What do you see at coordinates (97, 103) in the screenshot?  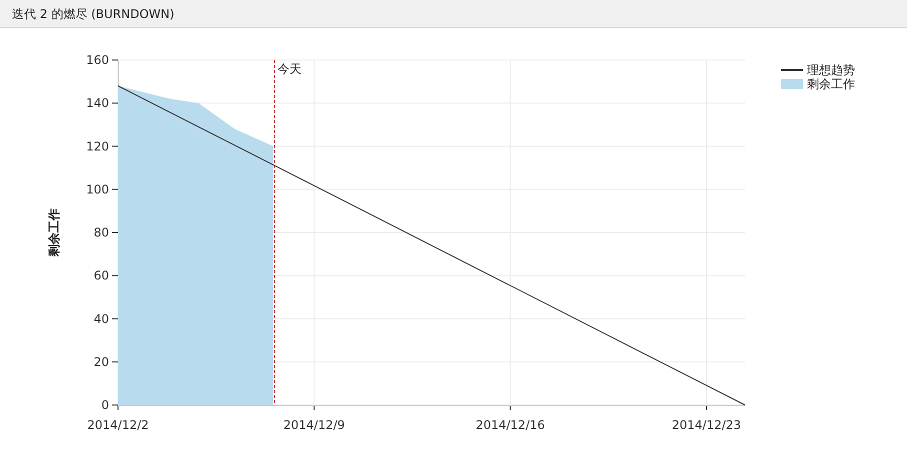 I see `y-tick-label: 140` at bounding box center [97, 103].